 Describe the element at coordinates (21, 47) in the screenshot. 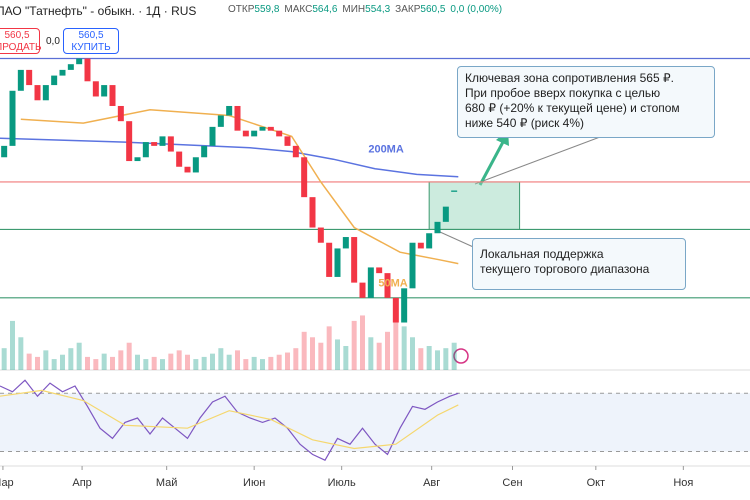

I see `sell-label: ПРОДАТЬ` at that location.